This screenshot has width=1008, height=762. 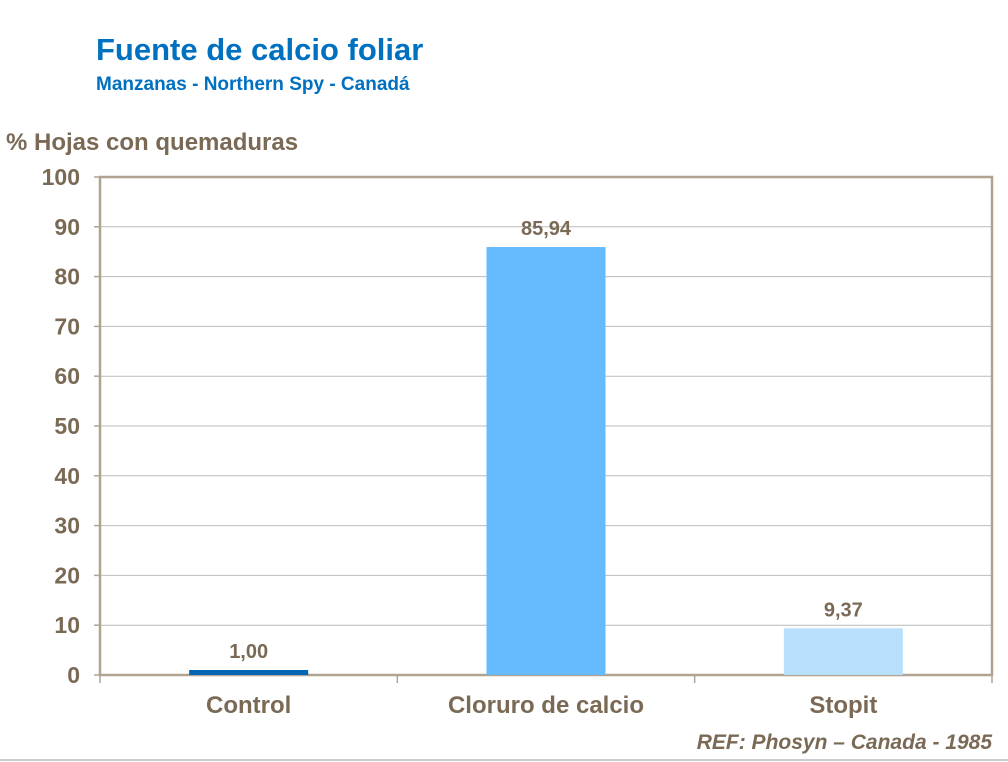 What do you see at coordinates (843, 705) in the screenshot?
I see `x-tick-label: Stopit` at bounding box center [843, 705].